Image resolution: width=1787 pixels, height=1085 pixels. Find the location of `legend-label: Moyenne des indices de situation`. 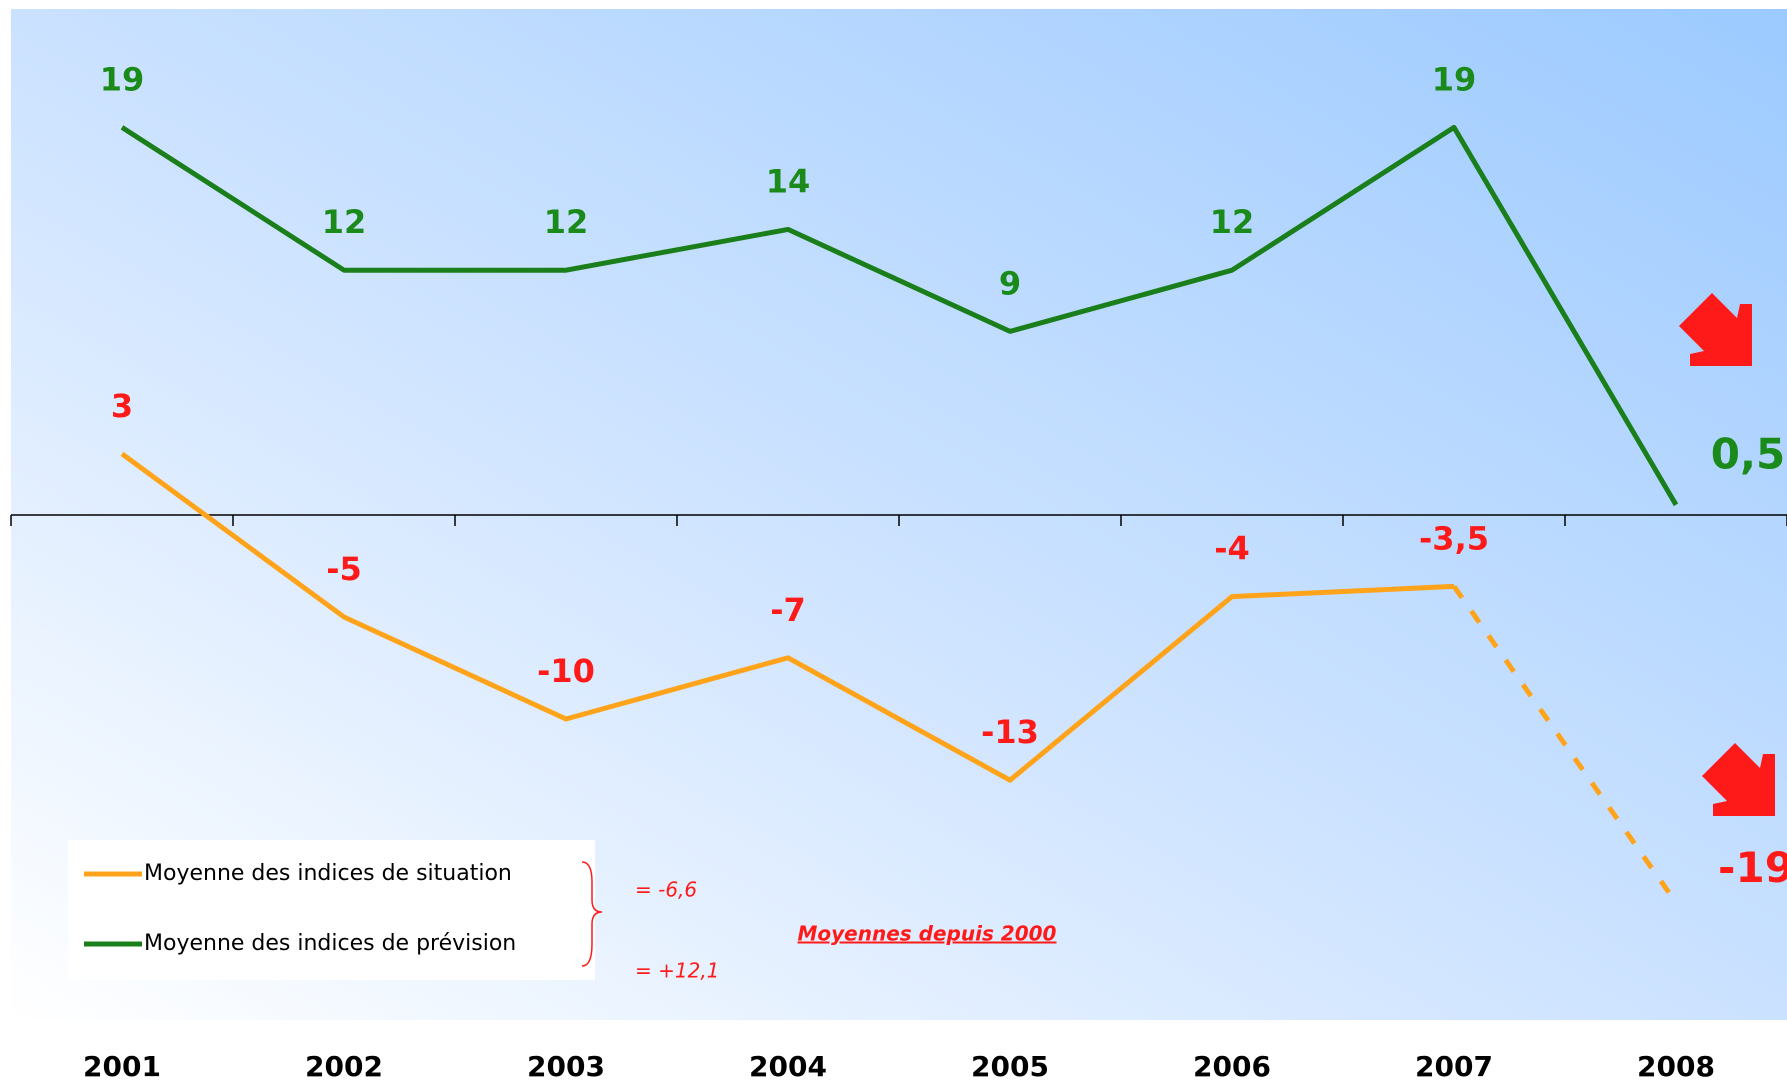

legend-label: Moyenne des indices de situation is located at coordinates (328, 873).